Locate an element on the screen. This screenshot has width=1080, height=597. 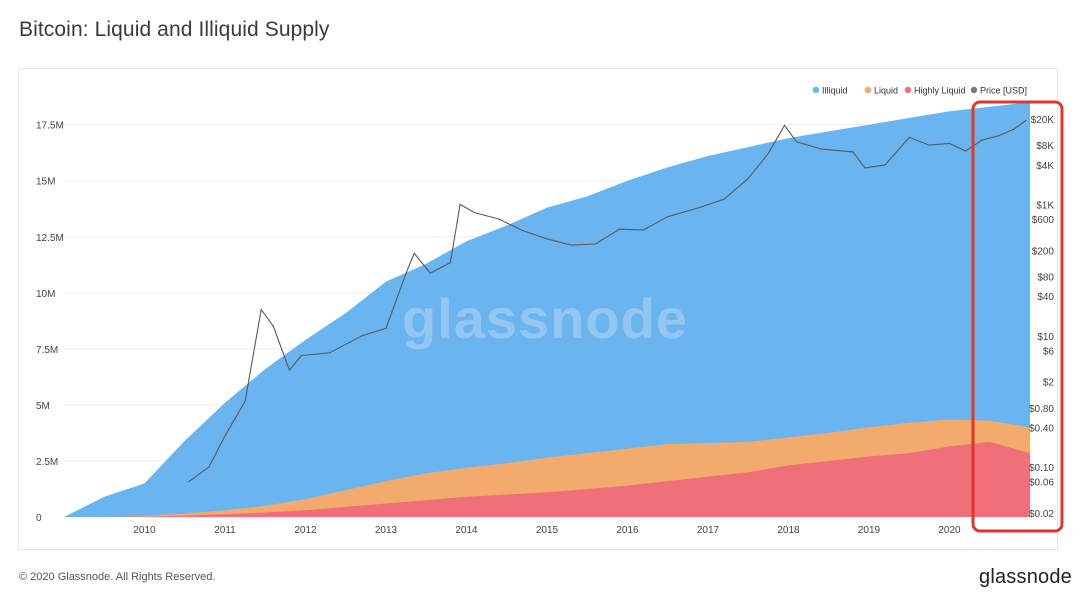
highly-liquid-area is located at coordinates (547, 479).